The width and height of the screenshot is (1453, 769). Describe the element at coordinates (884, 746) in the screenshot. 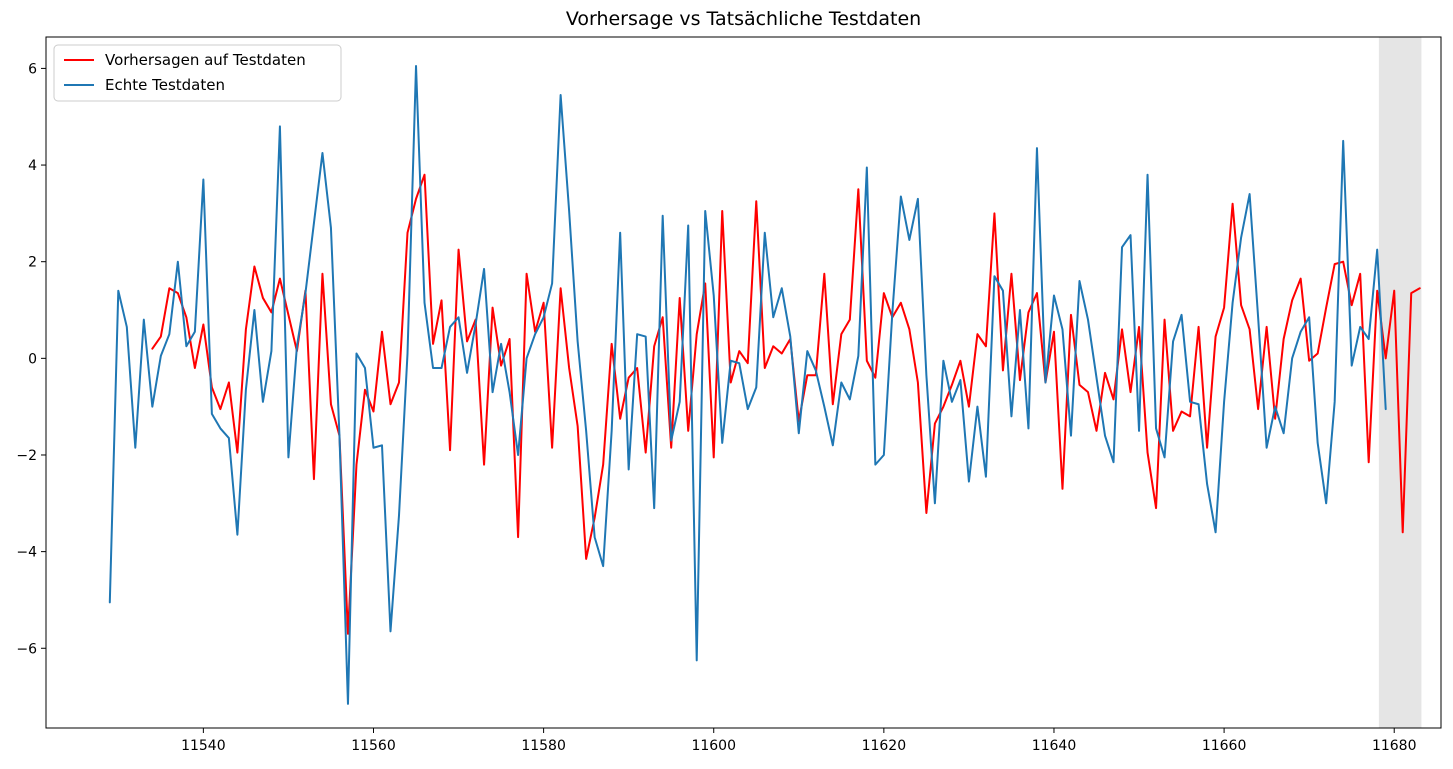

I see `x-tick-label: 11620` at that location.